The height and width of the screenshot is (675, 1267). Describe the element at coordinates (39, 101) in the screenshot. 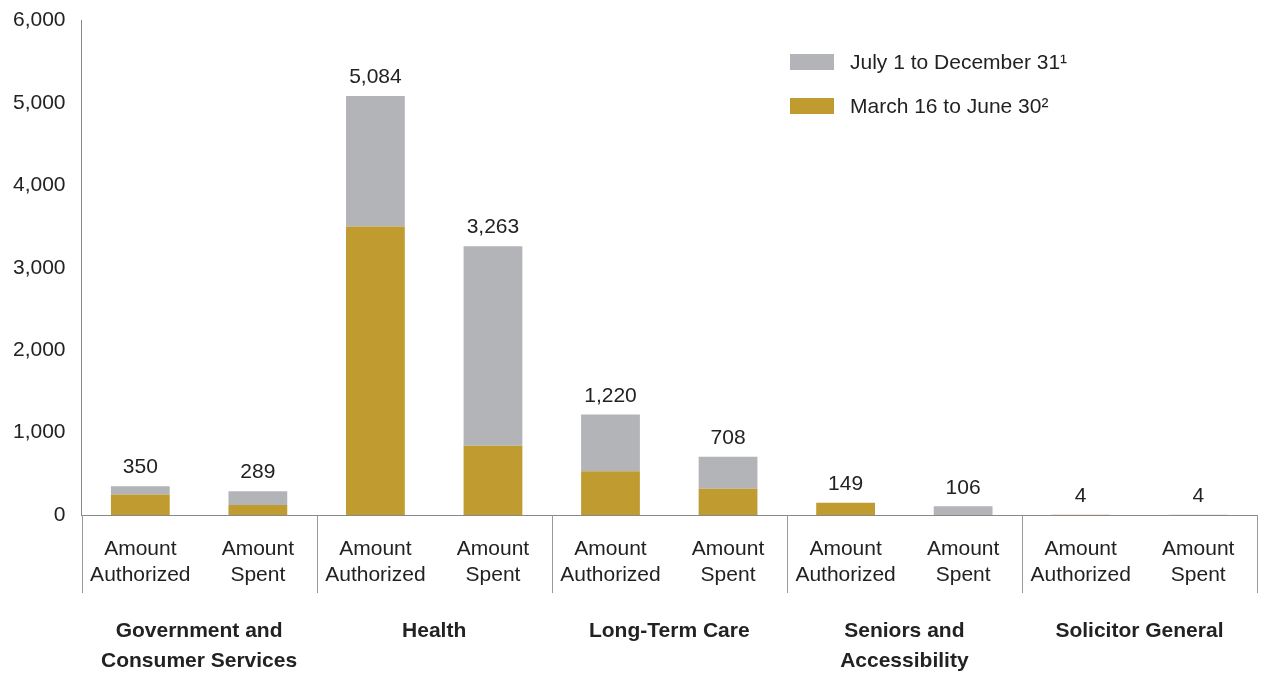

I see `y-tick-label: 5,000` at that location.